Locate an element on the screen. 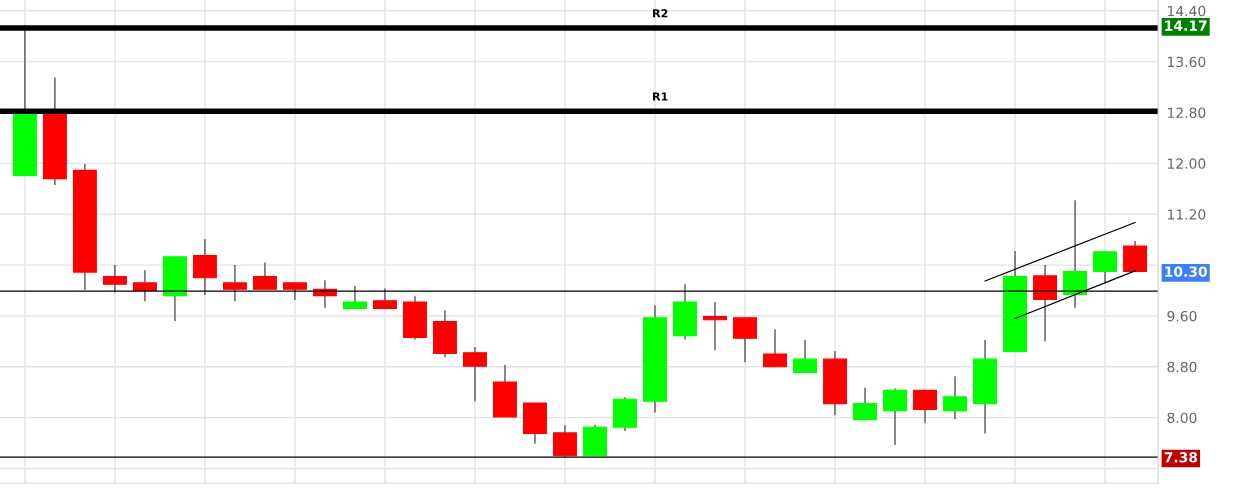  y-tick-label: 13.60 is located at coordinates (1187, 62).